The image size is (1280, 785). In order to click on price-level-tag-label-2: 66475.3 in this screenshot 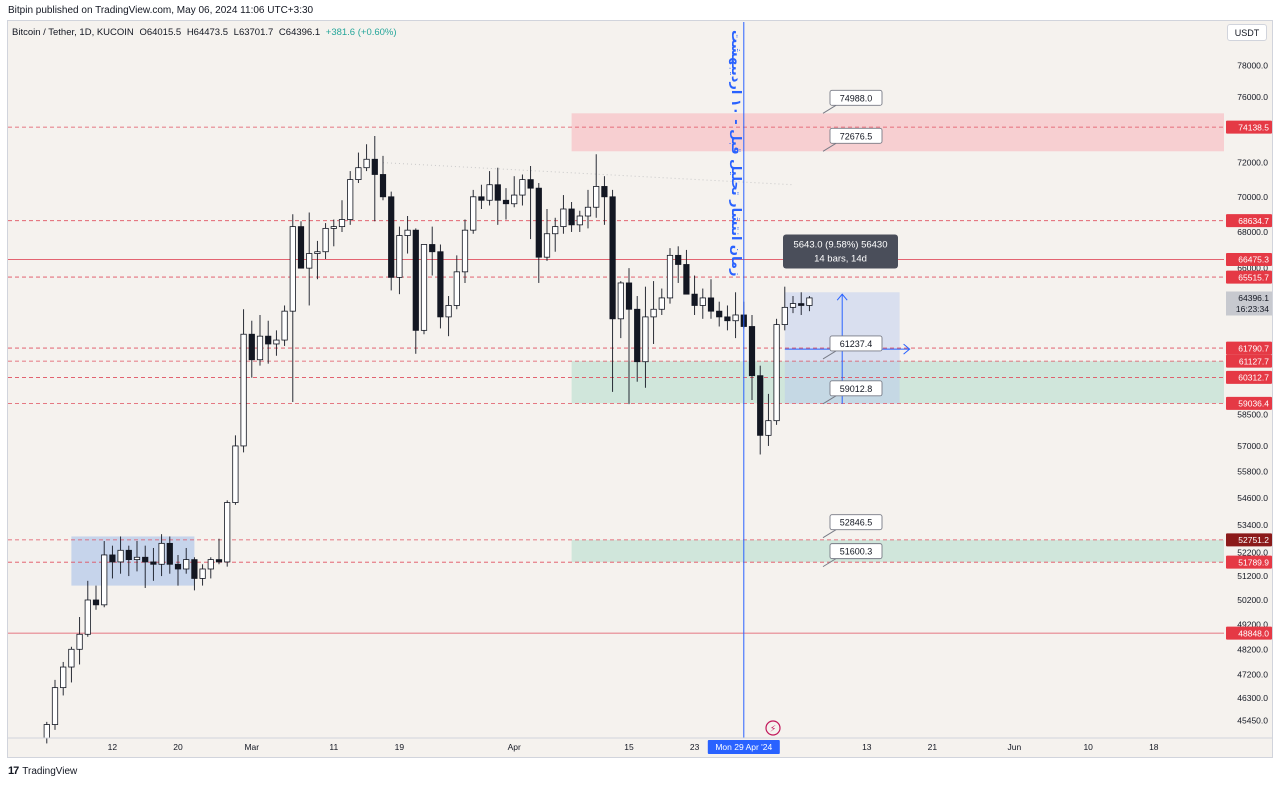, I will do `click(1253, 260)`.